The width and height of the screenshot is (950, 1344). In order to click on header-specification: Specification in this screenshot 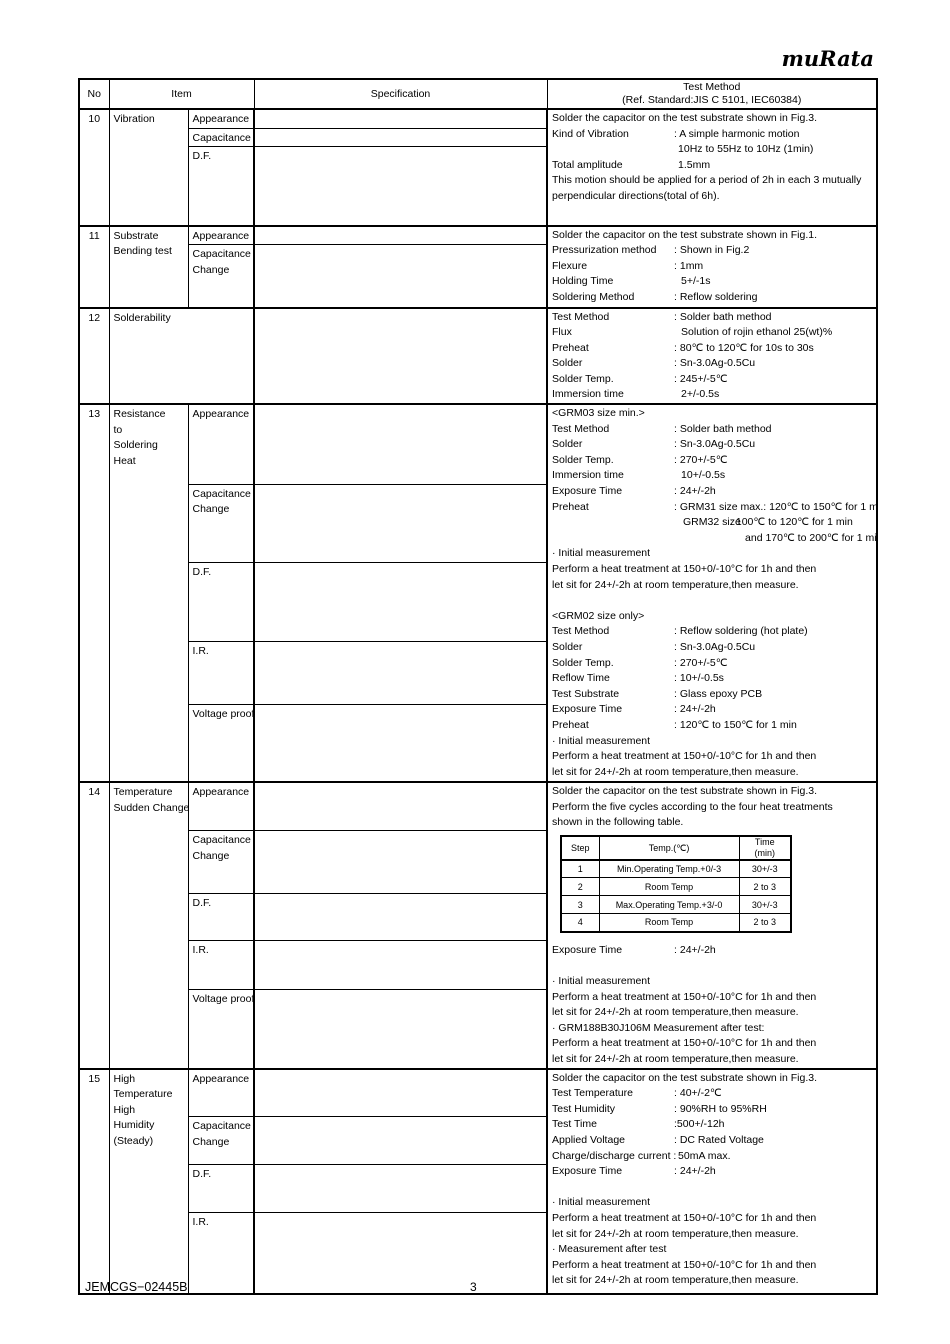, I will do `click(400, 94)`.